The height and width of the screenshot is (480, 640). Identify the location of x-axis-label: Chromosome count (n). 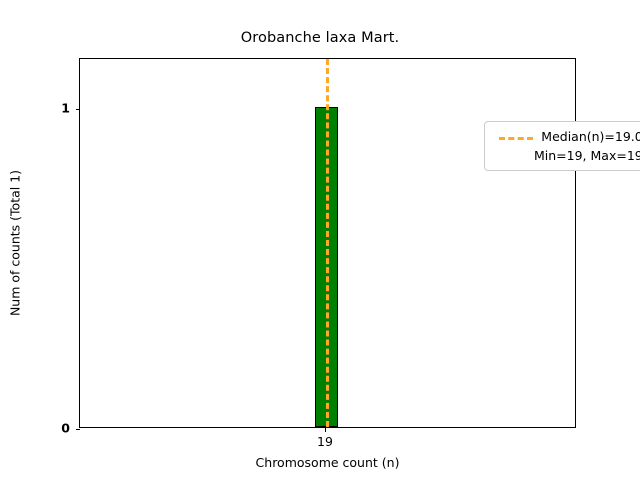
(327, 462).